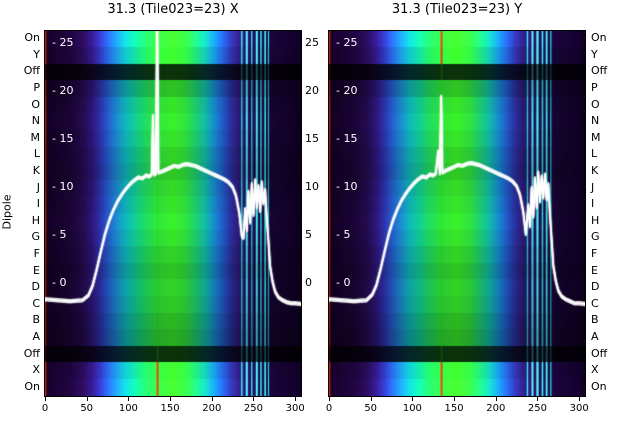  Describe the element at coordinates (457, 9) in the screenshot. I see `plot-title-y: 31.3 (Tile023=23) Y` at that location.